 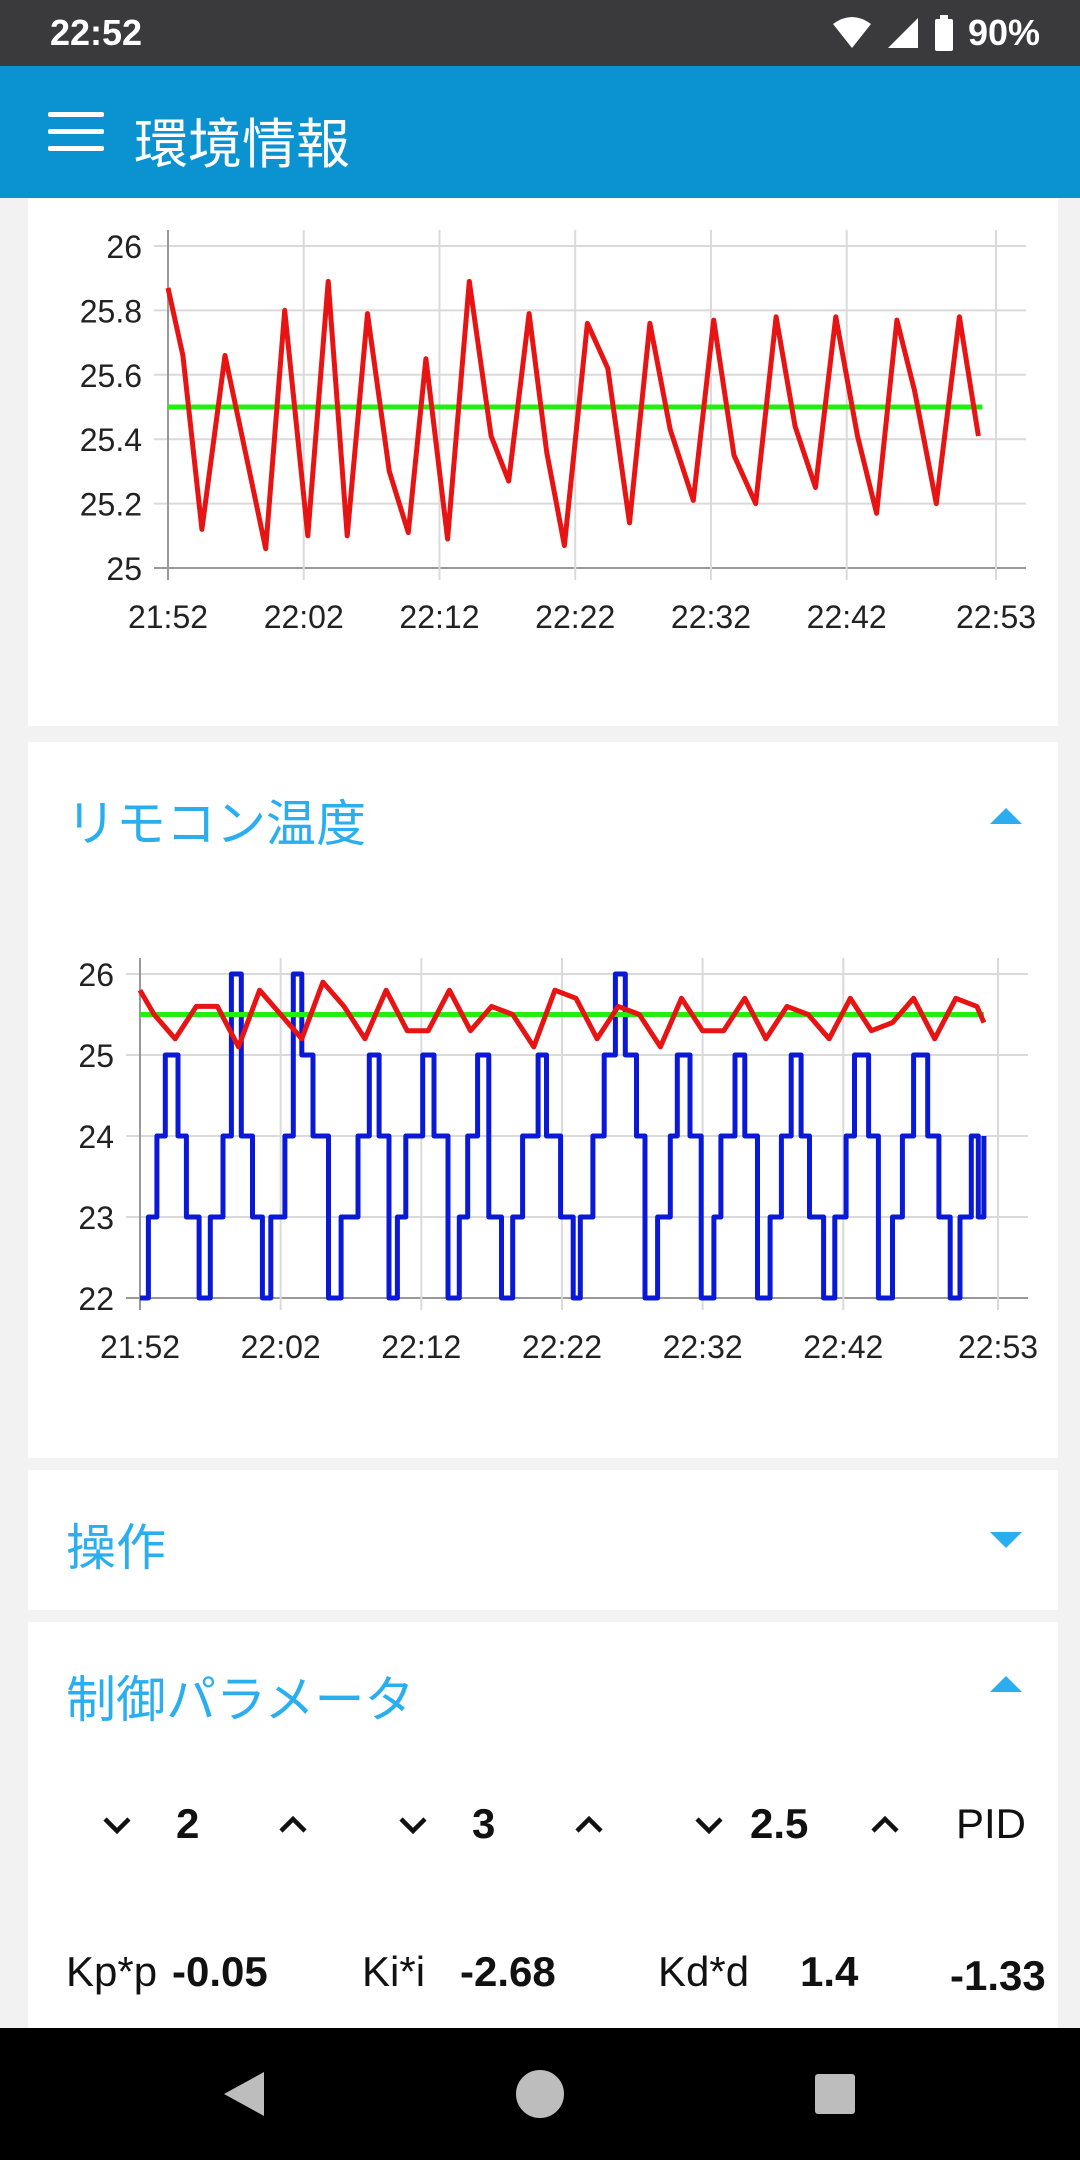 What do you see at coordinates (216, 824) in the screenshot?
I see `remote-temp-title: リモコン温度` at bounding box center [216, 824].